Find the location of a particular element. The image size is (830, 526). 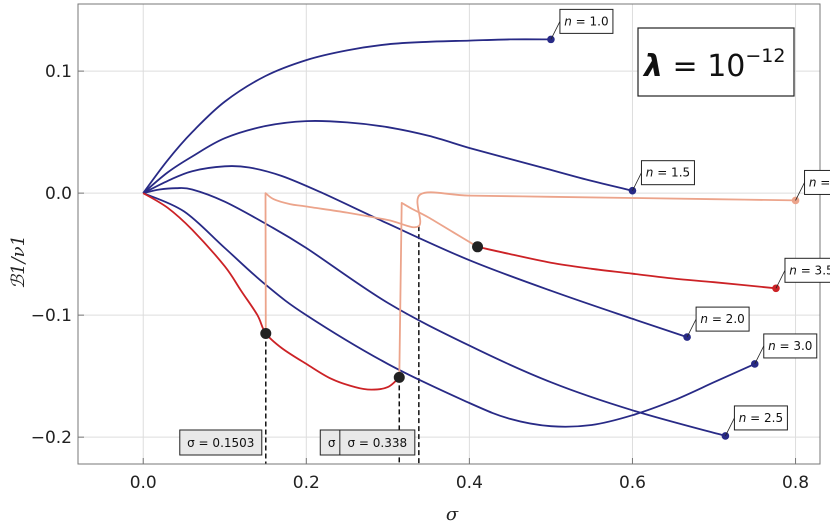

series-label: n = 1.0 is located at coordinates (586, 21).